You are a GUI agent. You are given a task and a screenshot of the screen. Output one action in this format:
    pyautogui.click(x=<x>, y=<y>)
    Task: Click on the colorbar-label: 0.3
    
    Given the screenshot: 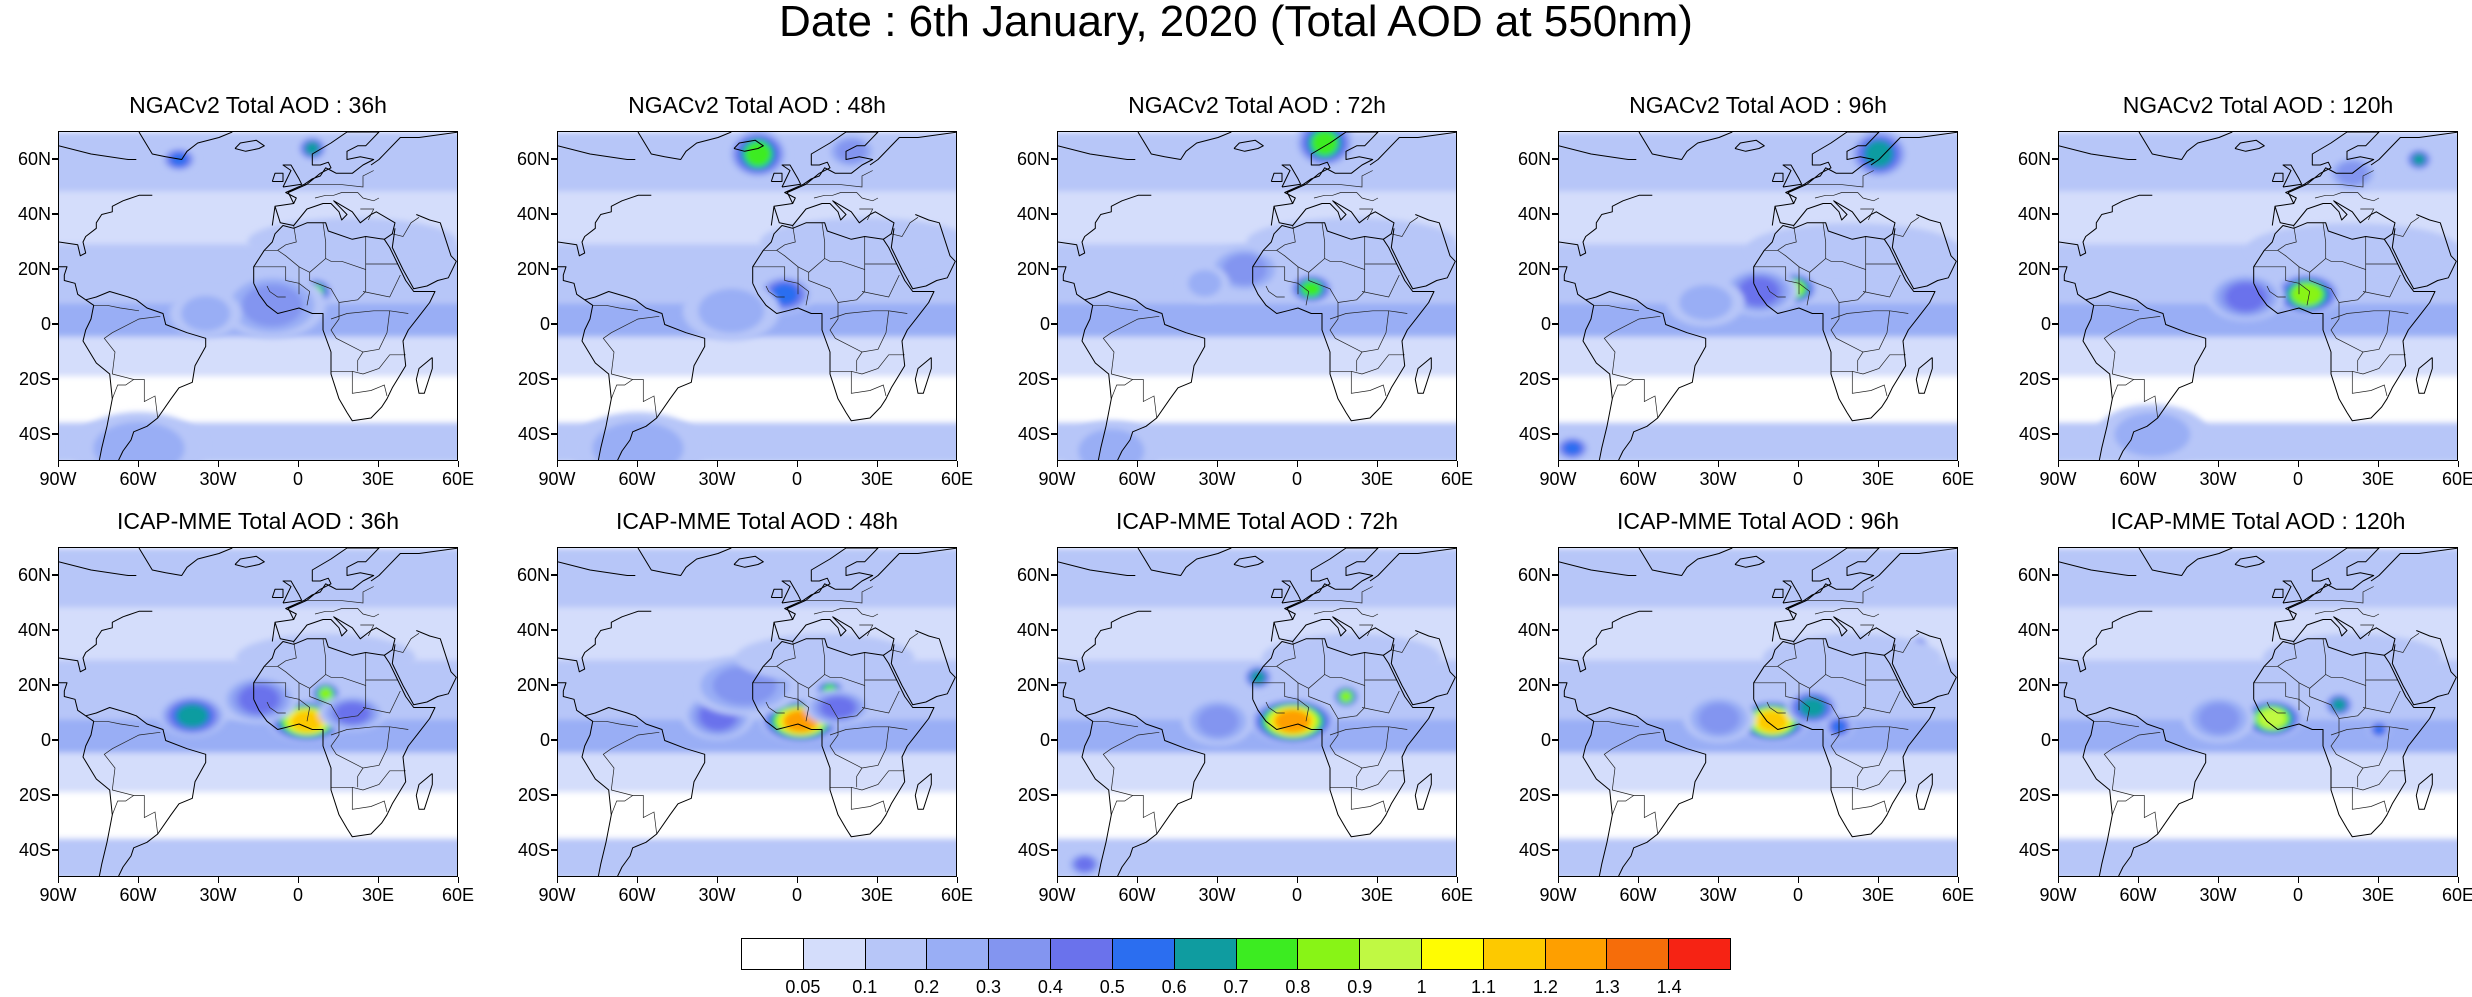 What is the action you would take?
    pyautogui.click(x=988, y=987)
    